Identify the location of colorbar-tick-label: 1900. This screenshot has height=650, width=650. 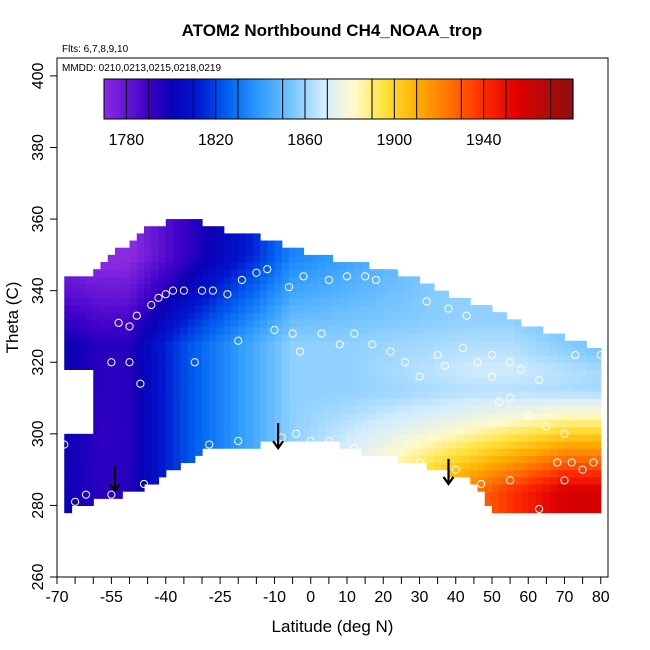
(395, 140).